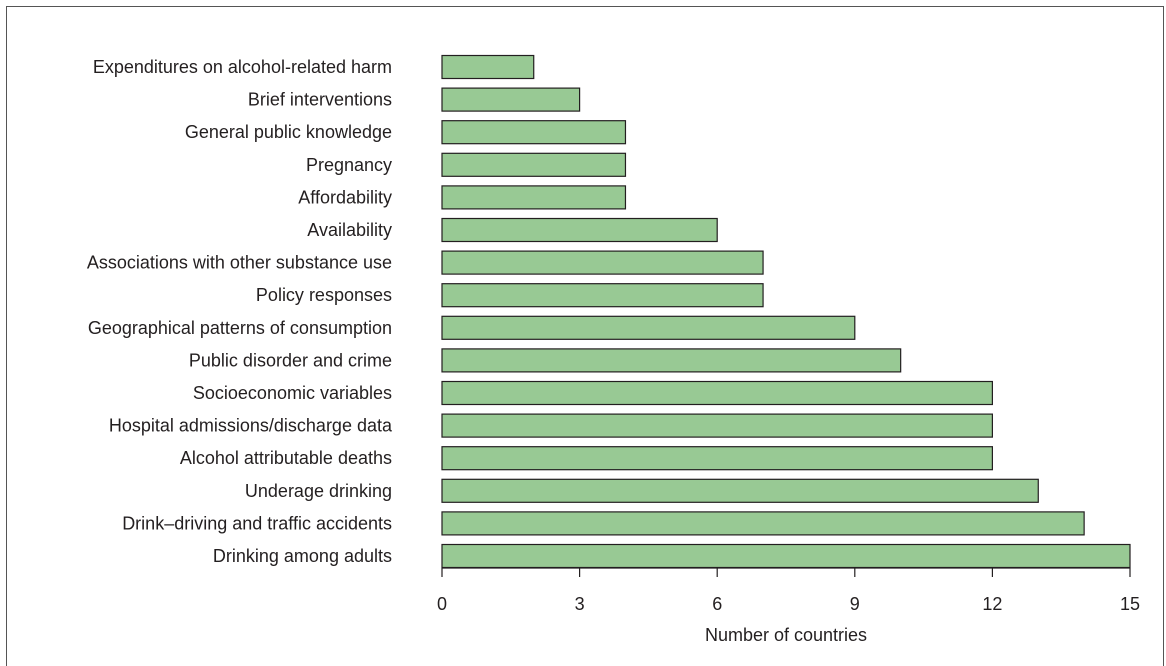 This screenshot has height=666, width=1166. I want to click on category-label: Geographical patterns of consumption, so click(240, 328).